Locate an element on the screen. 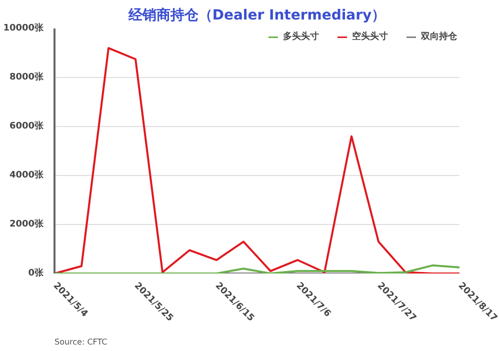  y-tick-label: 2000张 is located at coordinates (26, 224).